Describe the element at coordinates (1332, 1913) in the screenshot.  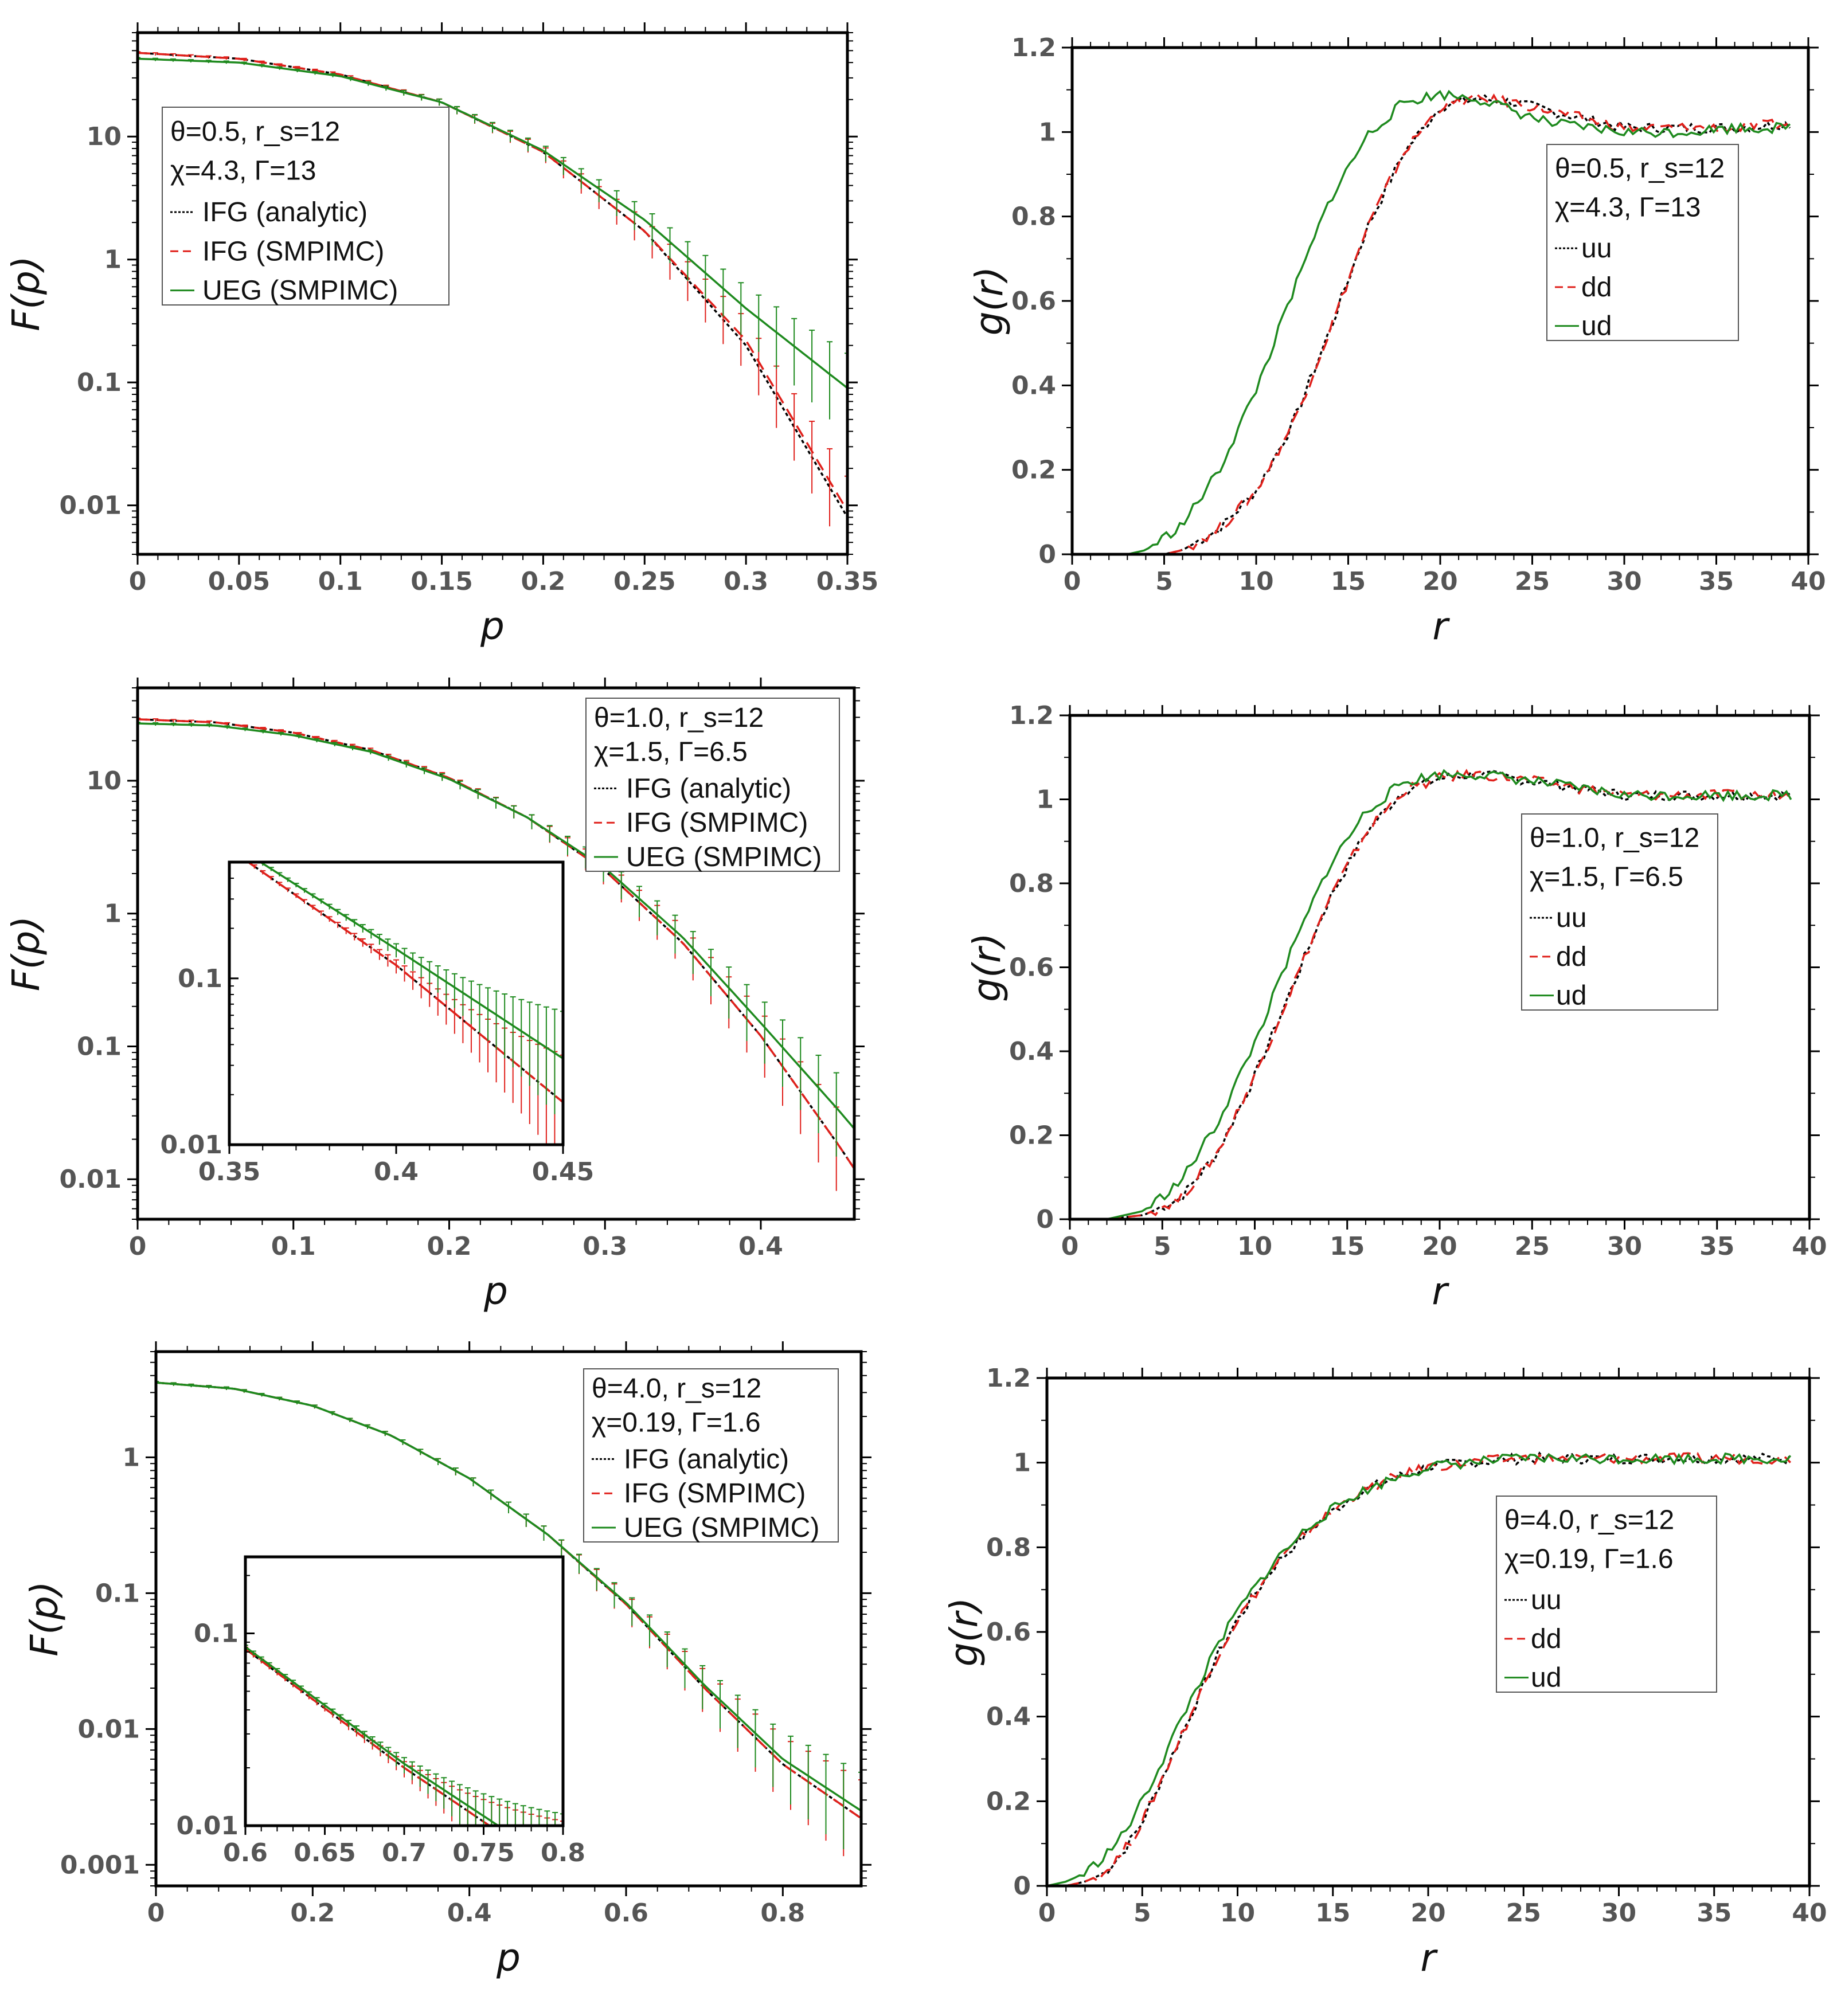
I see `panel-f-x-tick-label: 15` at that location.